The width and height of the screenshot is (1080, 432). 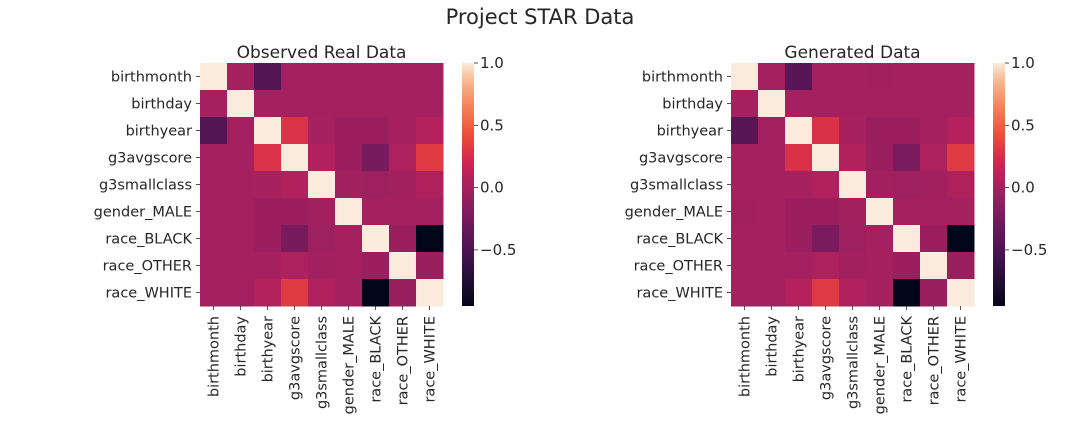 What do you see at coordinates (214, 158) in the screenshot?
I see `heatmap-cell-g3avgscore-birthmonth` at bounding box center [214, 158].